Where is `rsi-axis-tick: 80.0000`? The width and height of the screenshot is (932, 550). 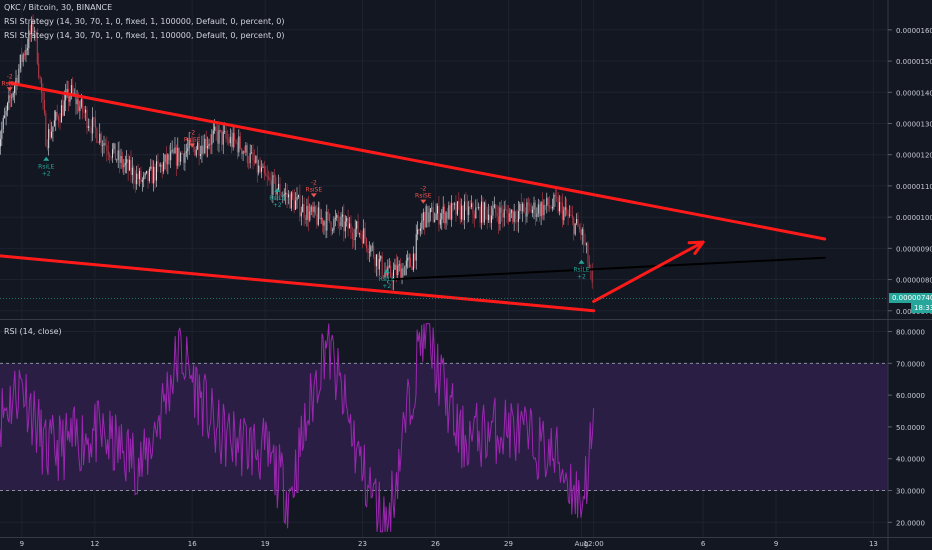 rsi-axis-tick: 80.0000 is located at coordinates (910, 333).